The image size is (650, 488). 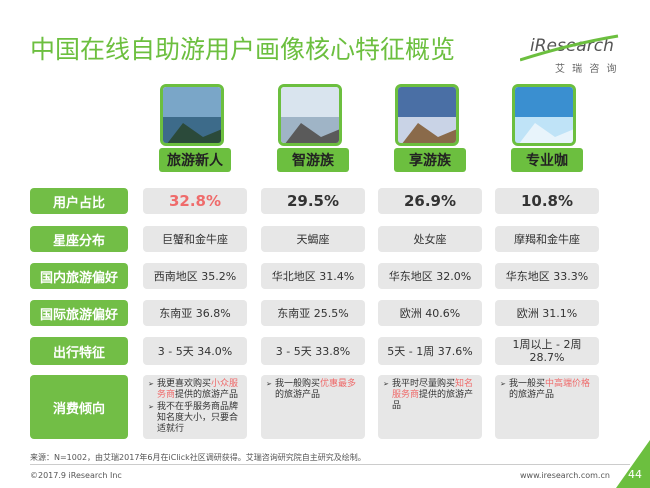 I want to click on cell: 东南亚 36.8%, so click(x=195, y=313).